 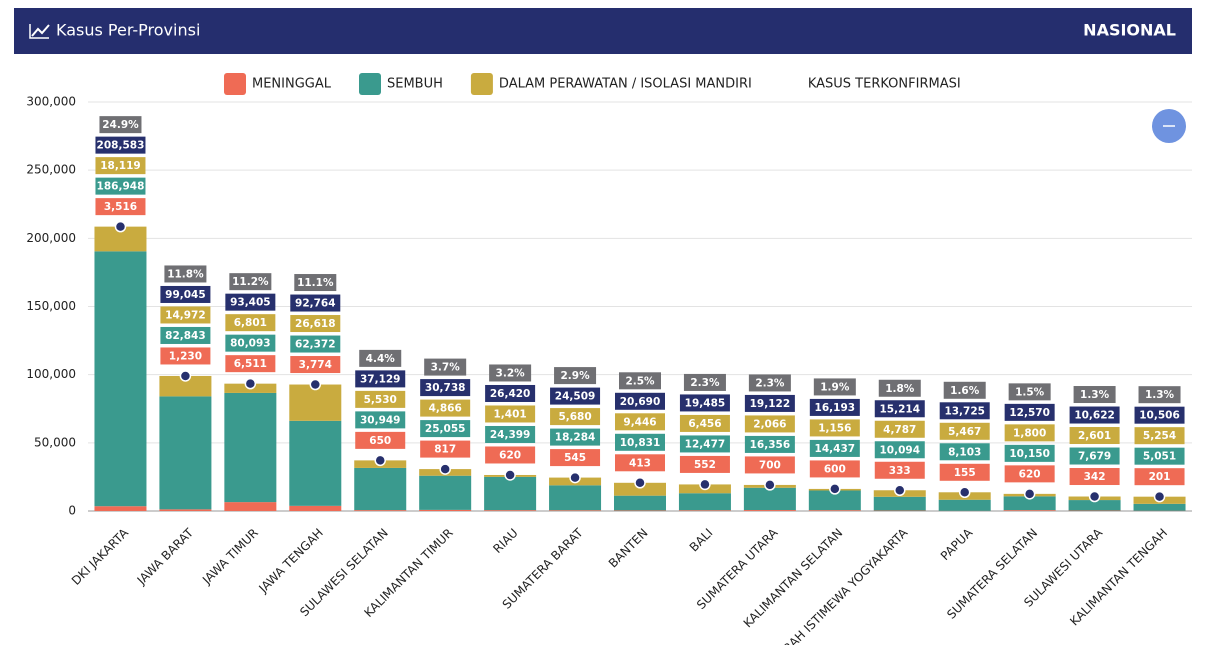 What do you see at coordinates (705, 403) in the screenshot?
I see `data-label: 19,485` at bounding box center [705, 403].